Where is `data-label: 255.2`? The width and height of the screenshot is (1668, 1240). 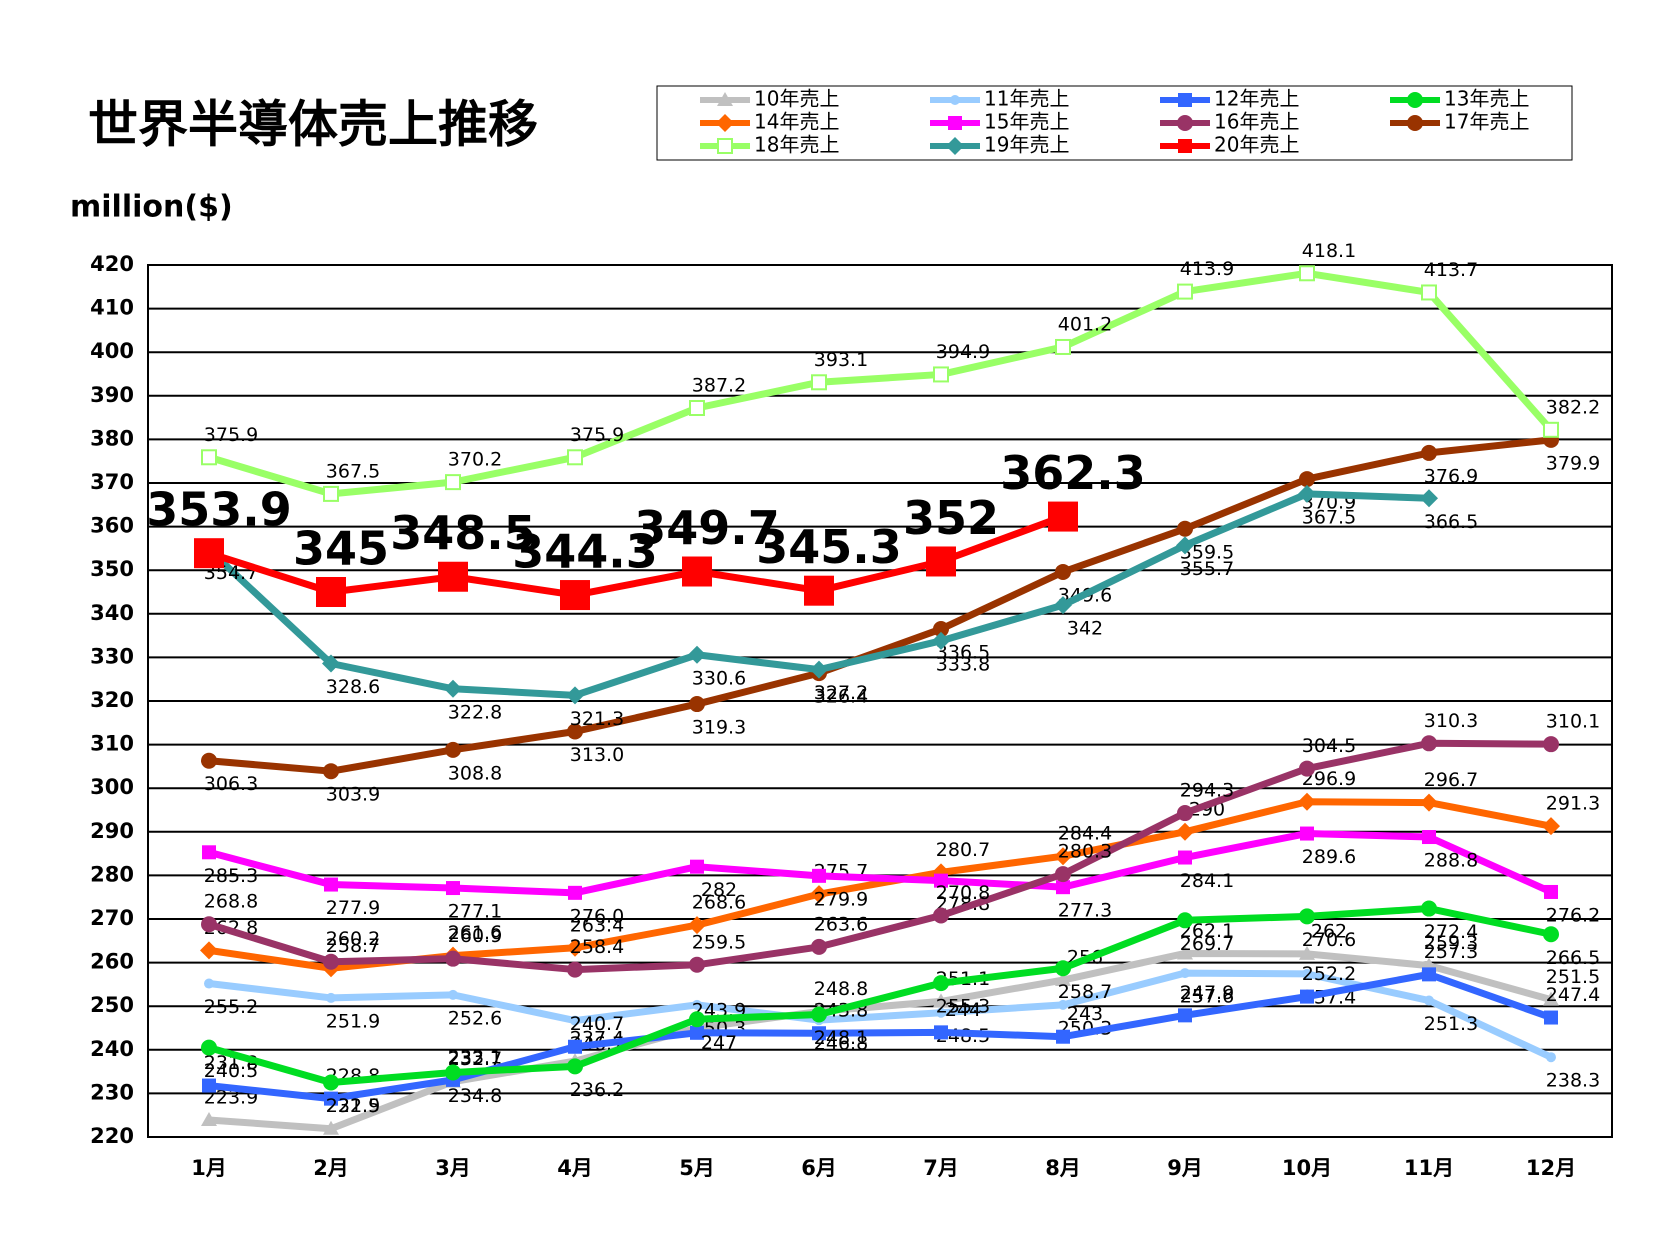 data-label: 255.2 is located at coordinates (231, 1007).